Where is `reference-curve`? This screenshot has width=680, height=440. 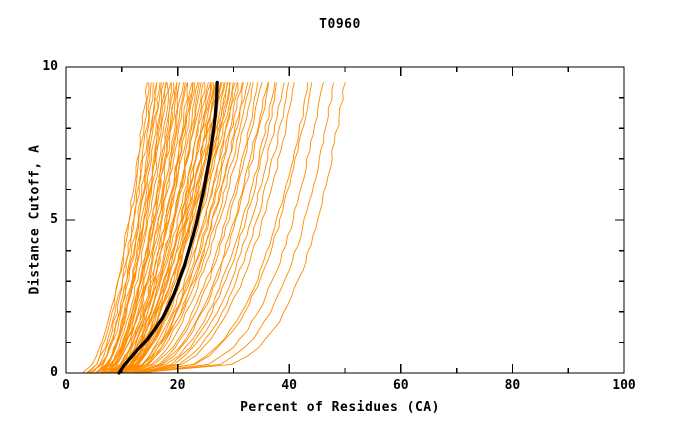
reference-curve is located at coordinates (168, 227).